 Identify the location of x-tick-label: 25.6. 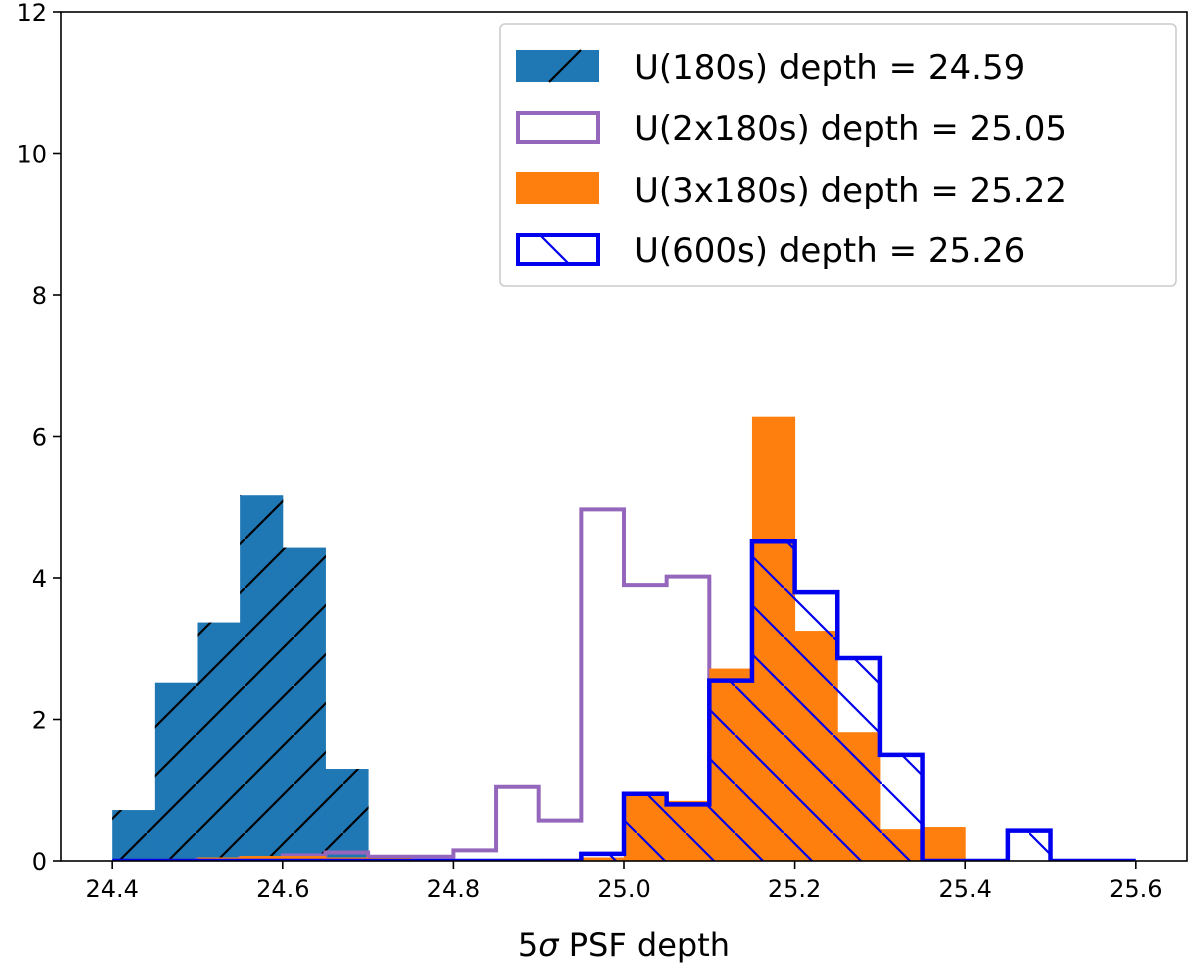
(1135, 889).